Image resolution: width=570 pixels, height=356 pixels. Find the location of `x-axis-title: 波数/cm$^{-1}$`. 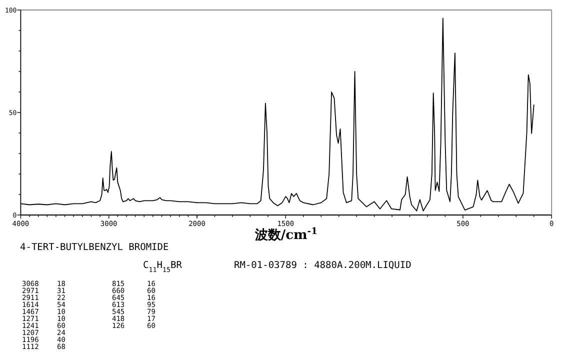

x-axis-title: 波数/cm$^{-1}$ is located at coordinates (286, 234).